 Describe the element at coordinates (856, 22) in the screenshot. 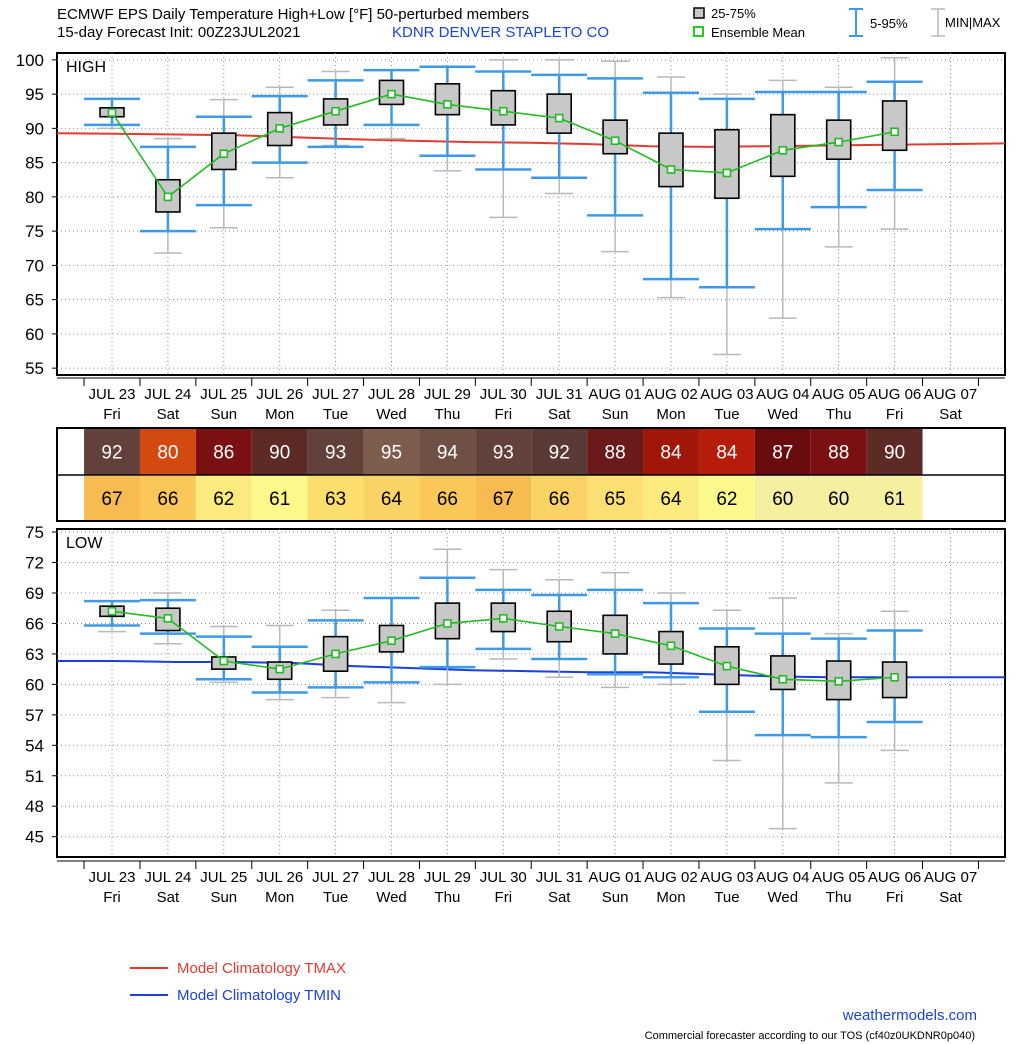

I see `legend-whisker-swatch` at that location.